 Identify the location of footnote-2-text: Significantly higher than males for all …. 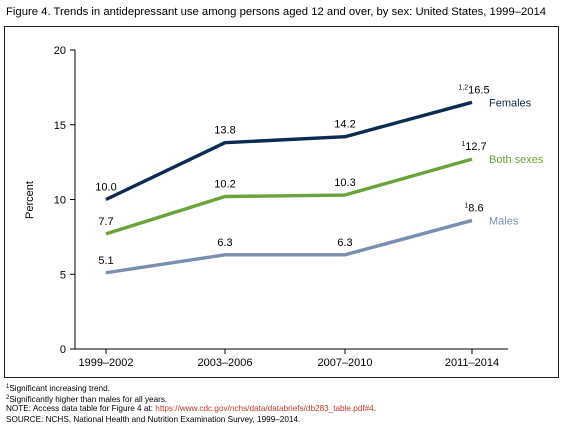
(88, 399).